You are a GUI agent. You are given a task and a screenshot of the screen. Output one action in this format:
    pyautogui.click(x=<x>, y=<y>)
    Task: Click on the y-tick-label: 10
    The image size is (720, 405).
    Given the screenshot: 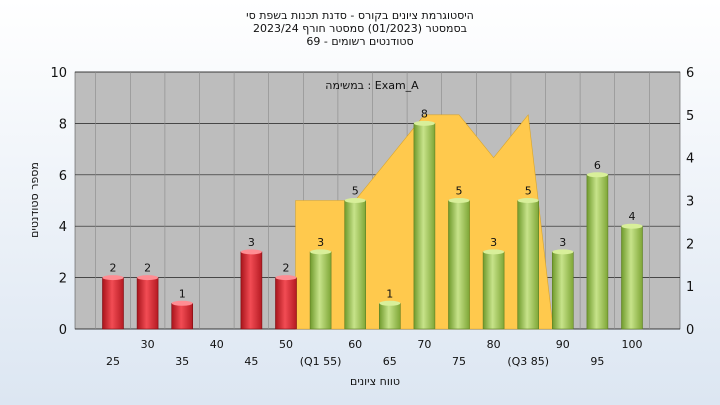 What is the action you would take?
    pyautogui.click(x=58, y=73)
    